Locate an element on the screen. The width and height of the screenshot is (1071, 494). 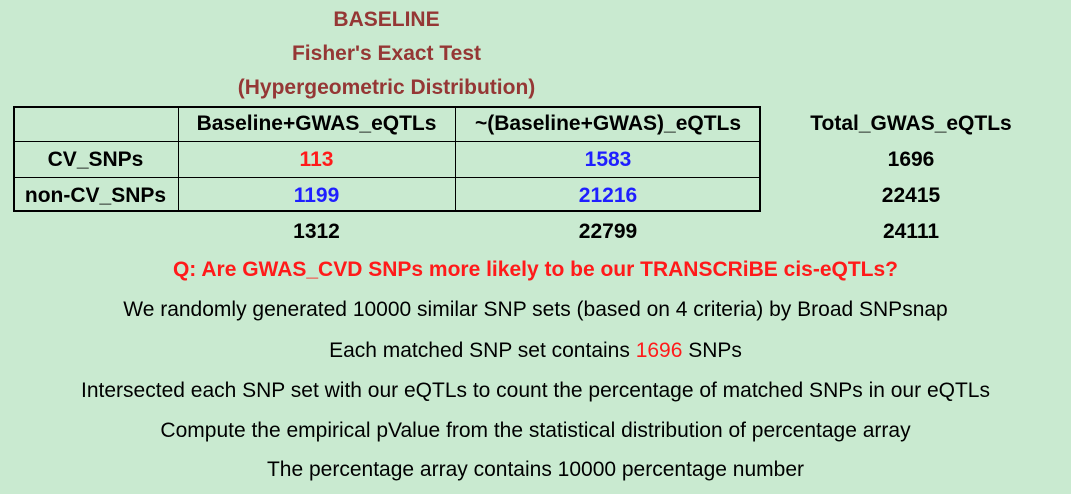
row-label-non-cv-snps: non-CV_SNPs is located at coordinates (95, 195).